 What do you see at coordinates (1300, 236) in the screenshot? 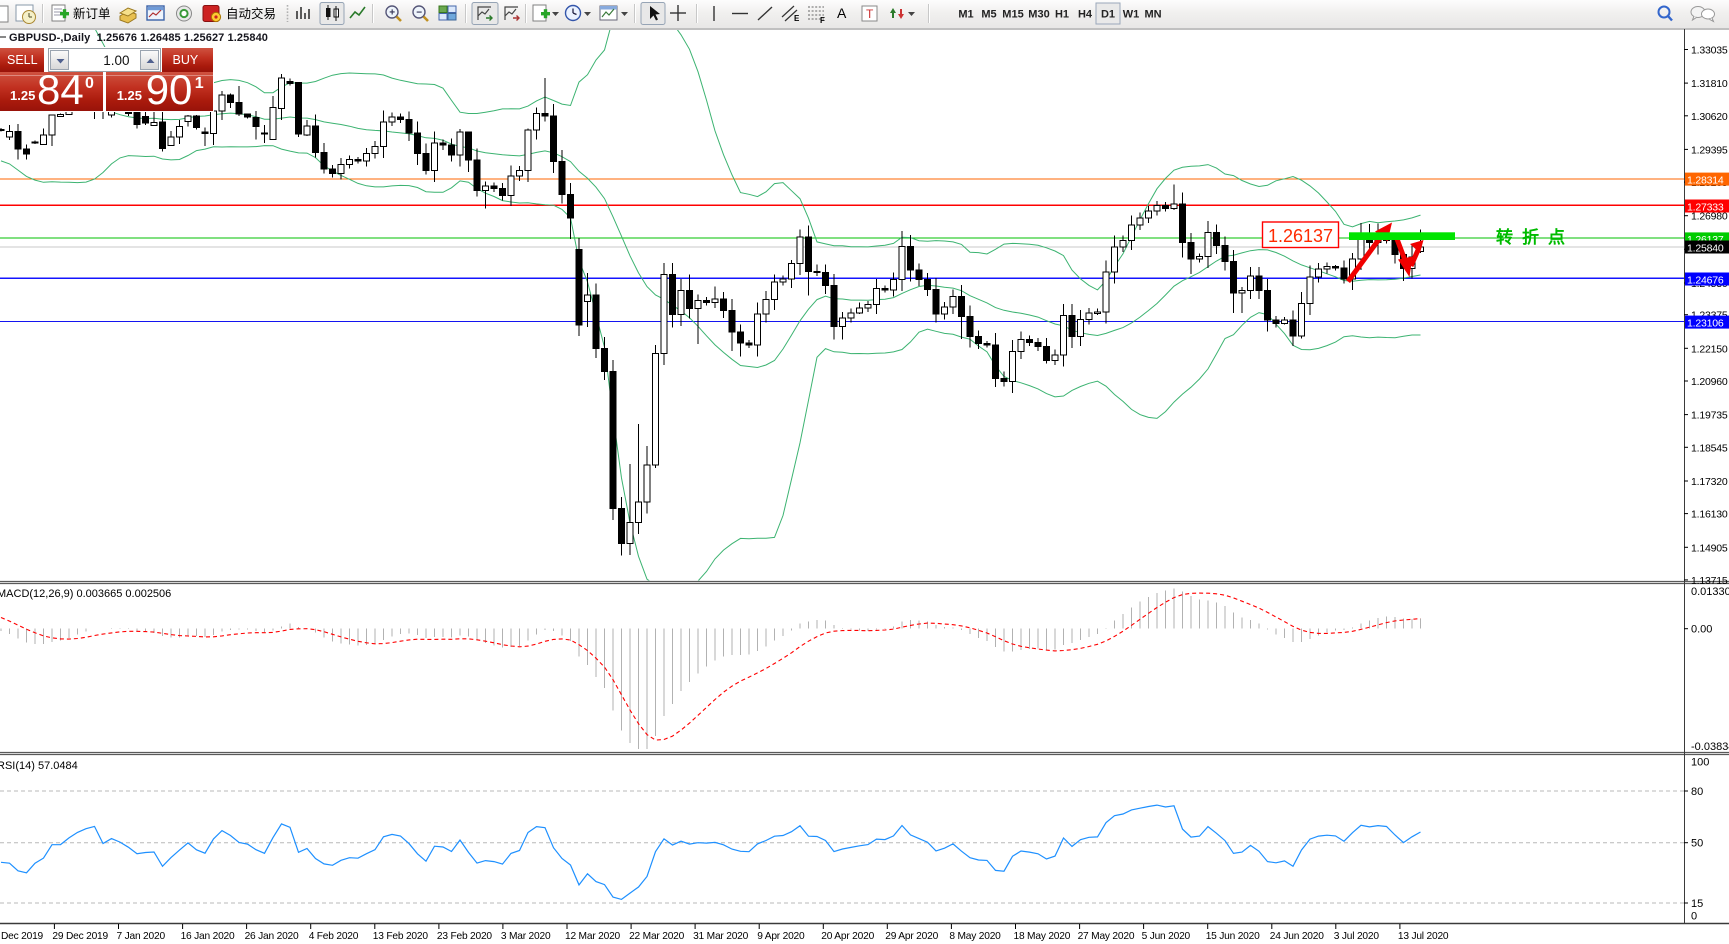
I see `svg-text: 1.26137` at bounding box center [1300, 236].